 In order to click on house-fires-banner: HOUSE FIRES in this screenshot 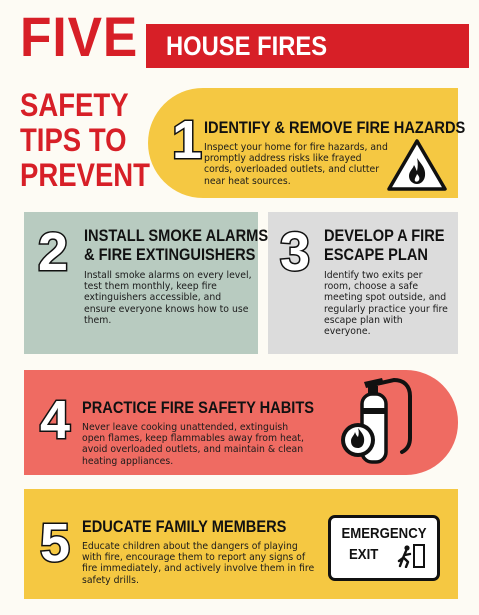, I will do `click(307, 46)`.